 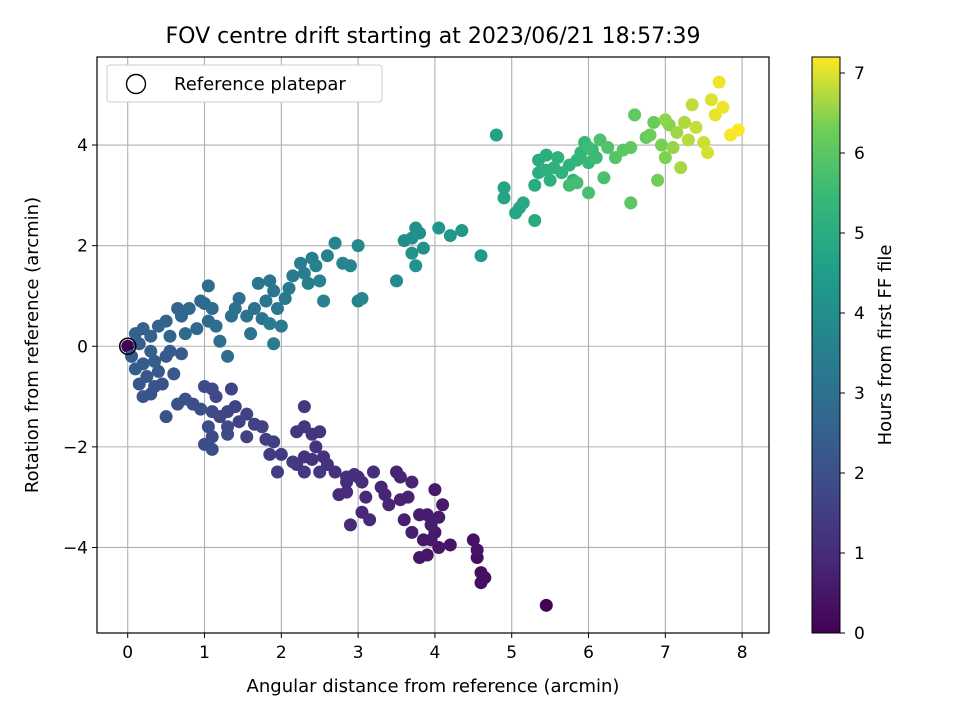 What do you see at coordinates (136, 84) in the screenshot?
I see `legend-marker-icon` at bounding box center [136, 84].